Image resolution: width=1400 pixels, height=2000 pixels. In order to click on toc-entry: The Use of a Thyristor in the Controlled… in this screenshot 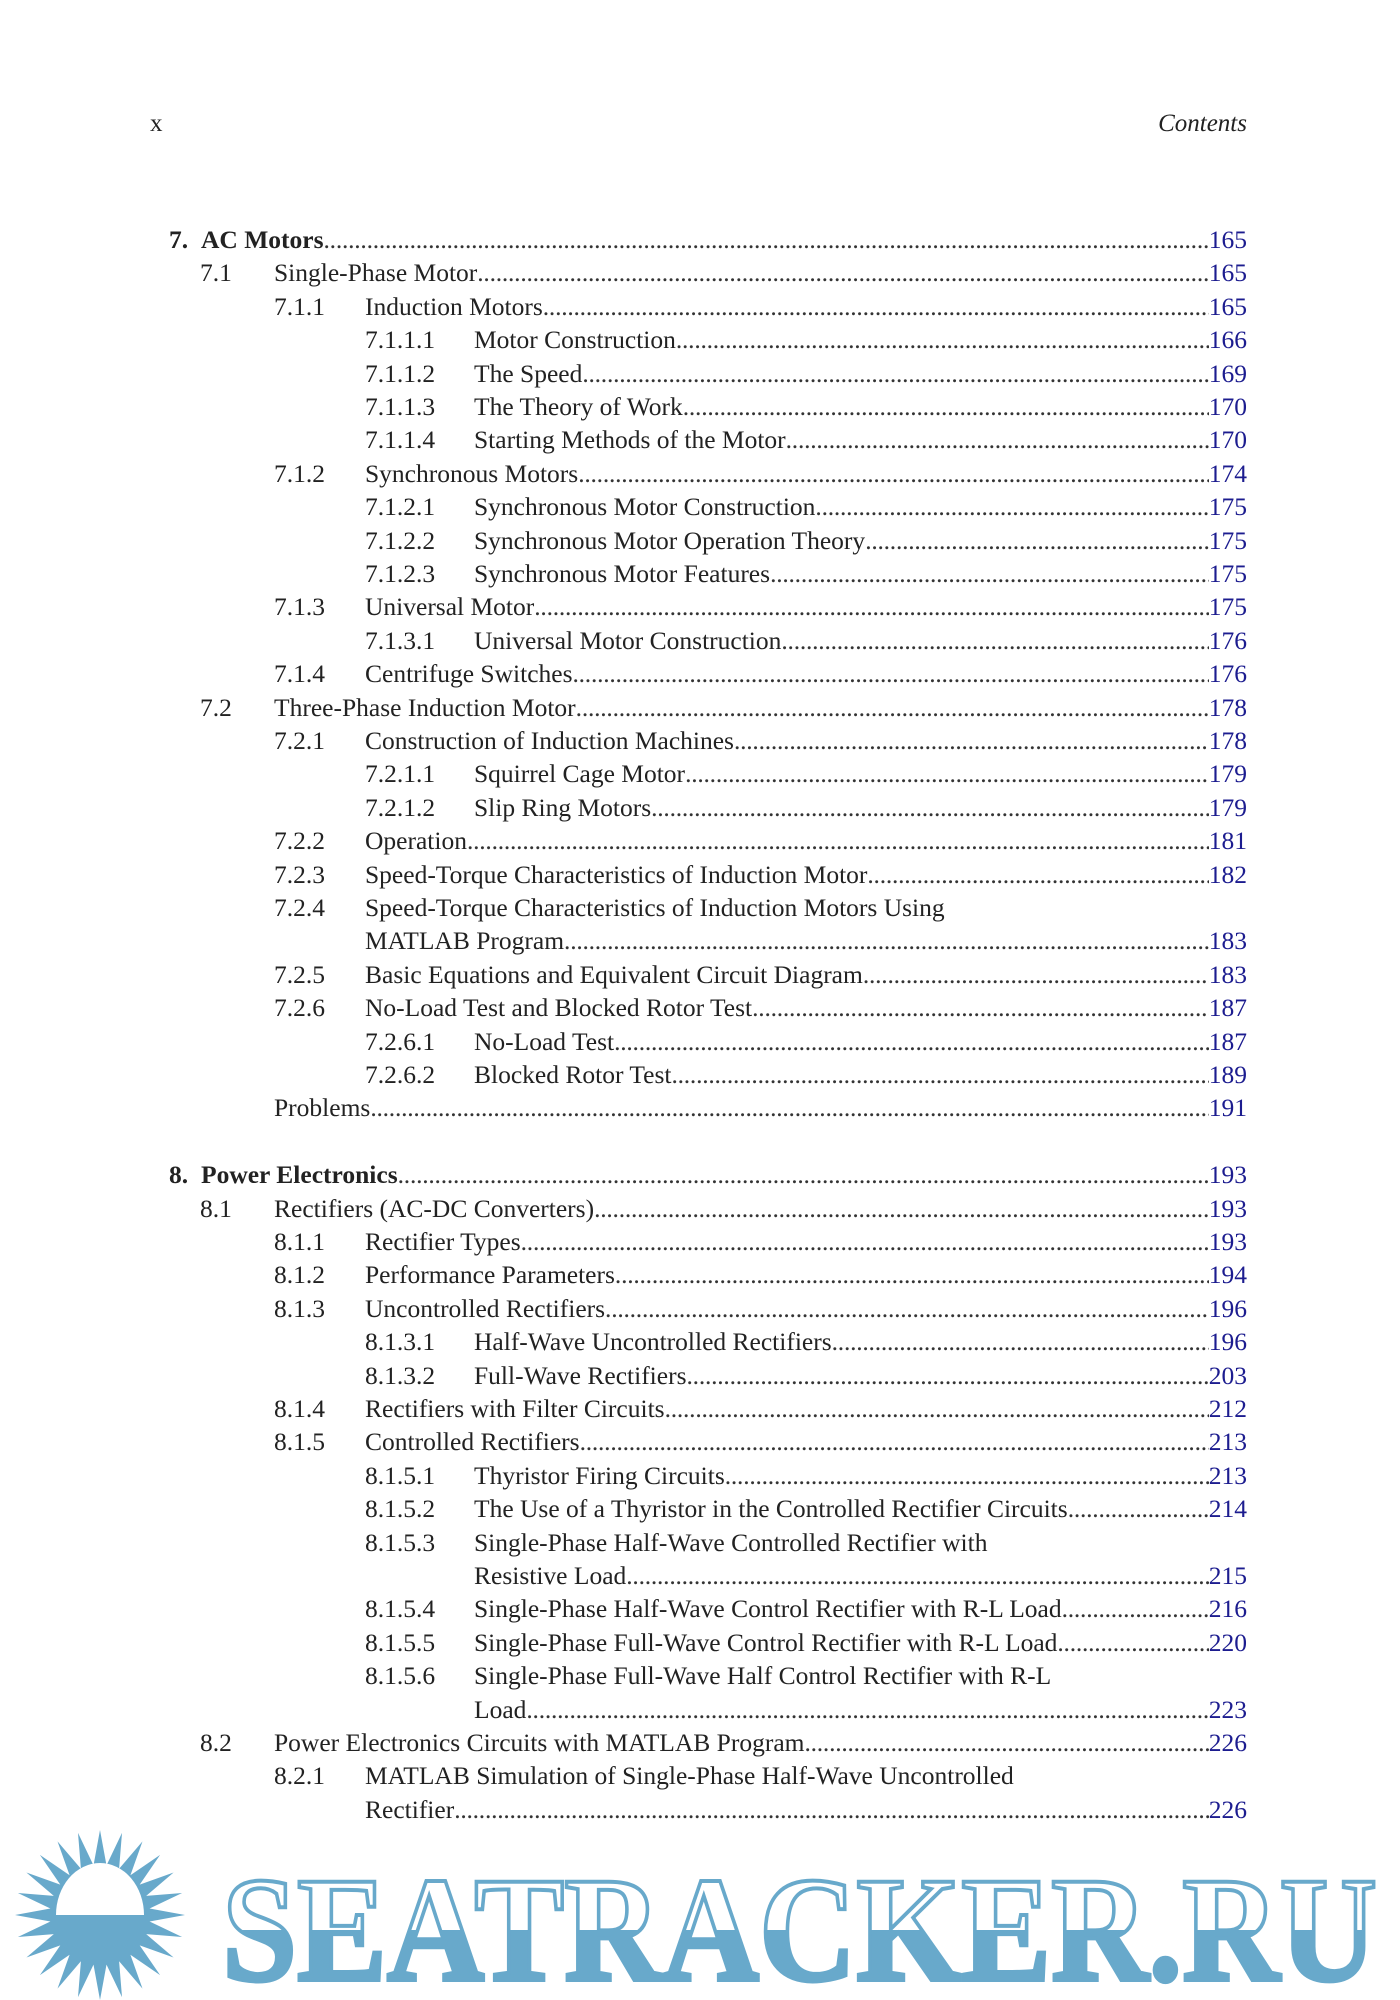, I will do `click(860, 1508)`.